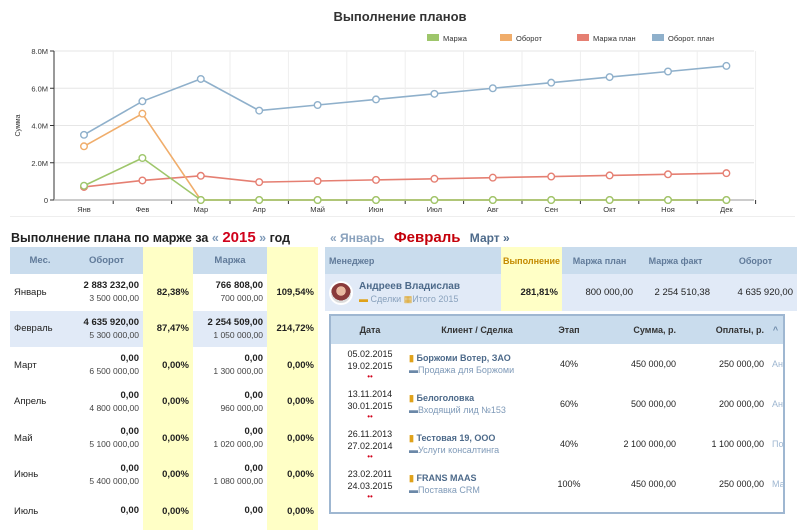 This screenshot has width=800, height=530. Describe the element at coordinates (215, 238) in the screenshot. I see `prev-year-button: «` at that location.